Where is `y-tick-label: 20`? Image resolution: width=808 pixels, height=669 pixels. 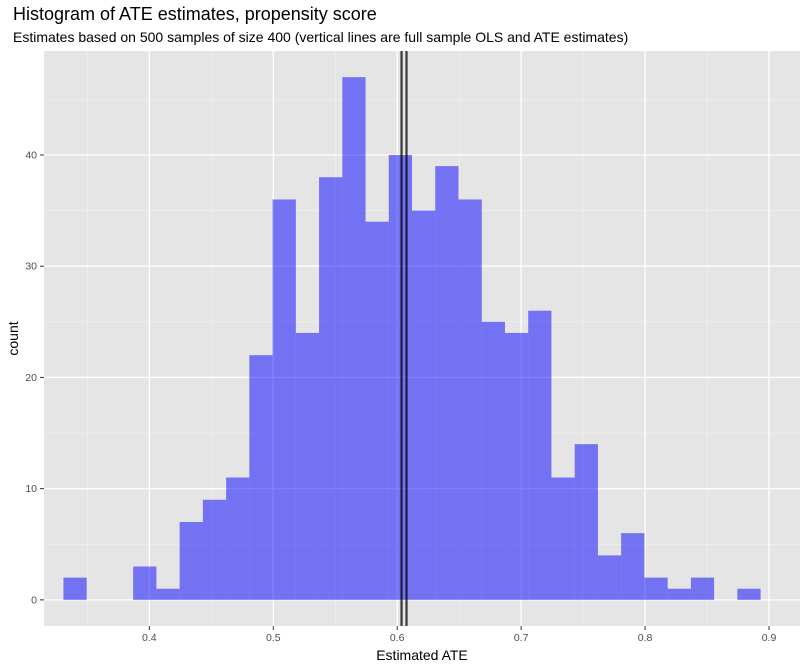 y-tick-label: 20 is located at coordinates (31, 378).